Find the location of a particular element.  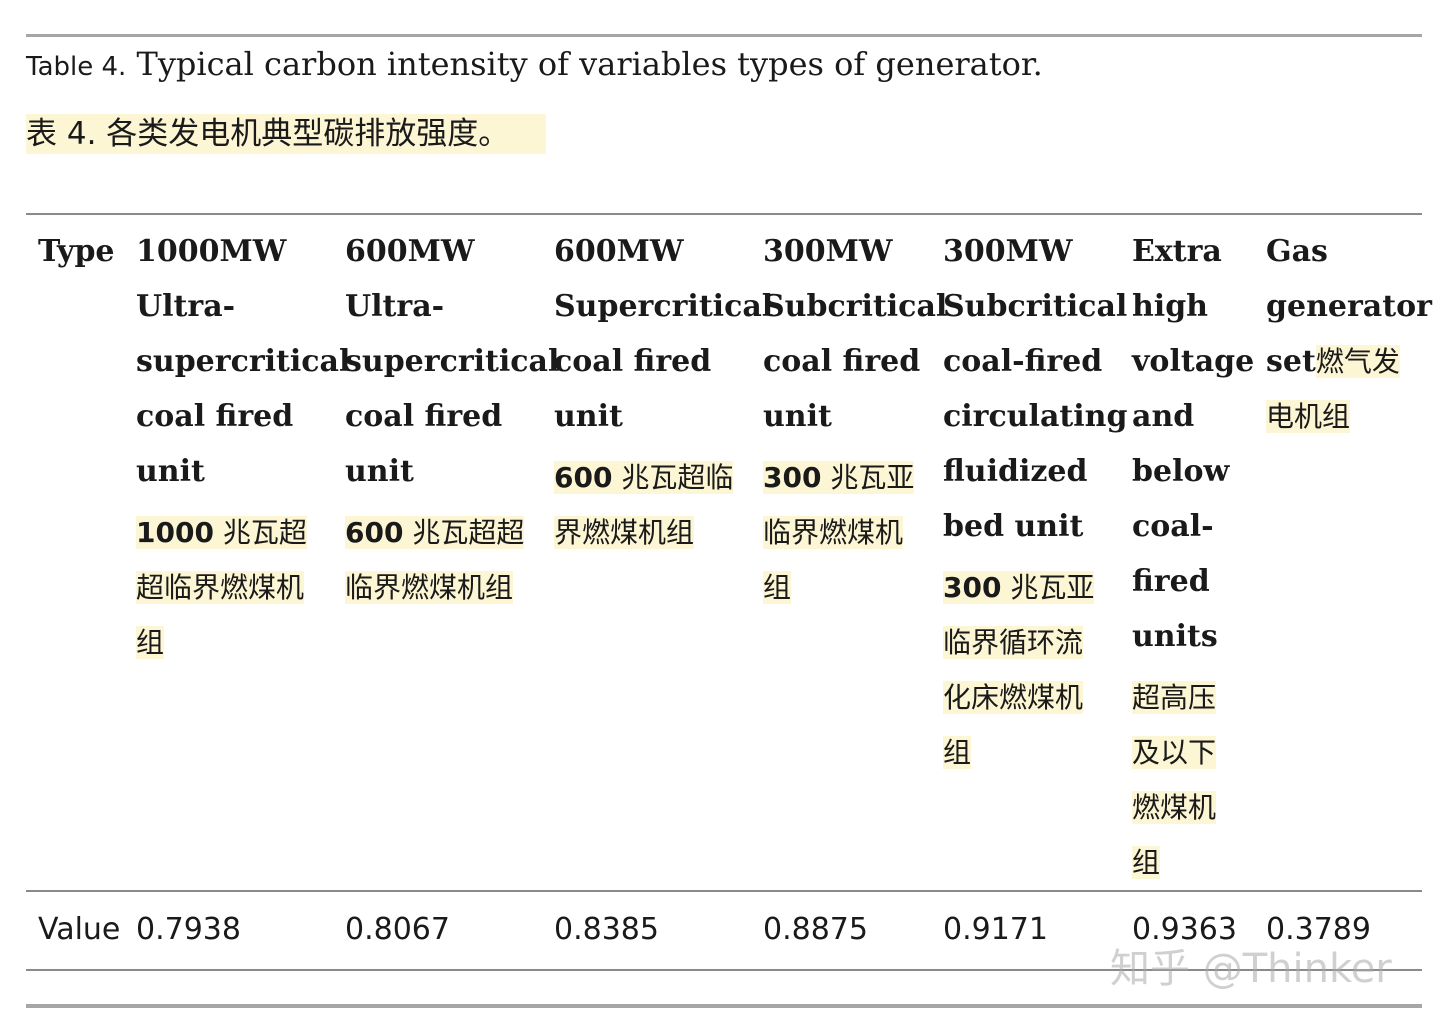

header-col-6-line: voltage is located at coordinates (1193, 361).